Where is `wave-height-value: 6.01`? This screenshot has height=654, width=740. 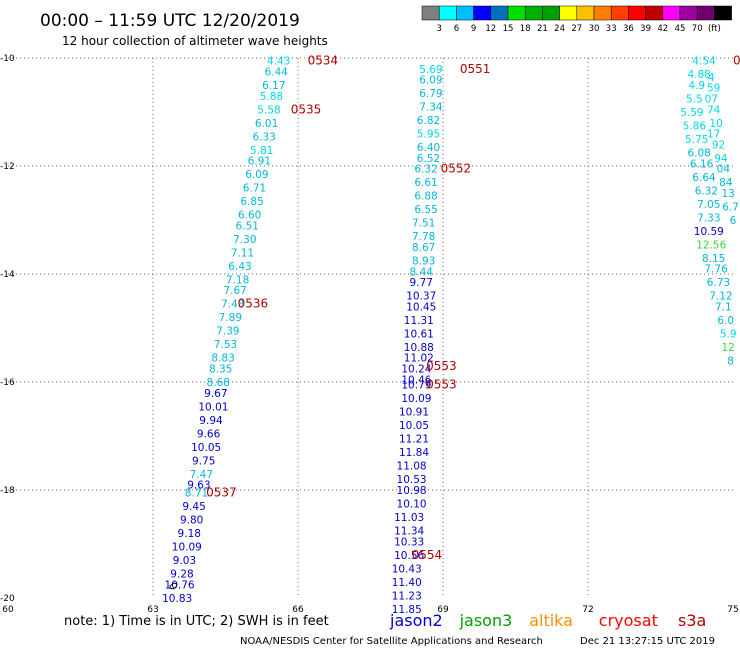 wave-height-value: 6.01 is located at coordinates (266, 124).